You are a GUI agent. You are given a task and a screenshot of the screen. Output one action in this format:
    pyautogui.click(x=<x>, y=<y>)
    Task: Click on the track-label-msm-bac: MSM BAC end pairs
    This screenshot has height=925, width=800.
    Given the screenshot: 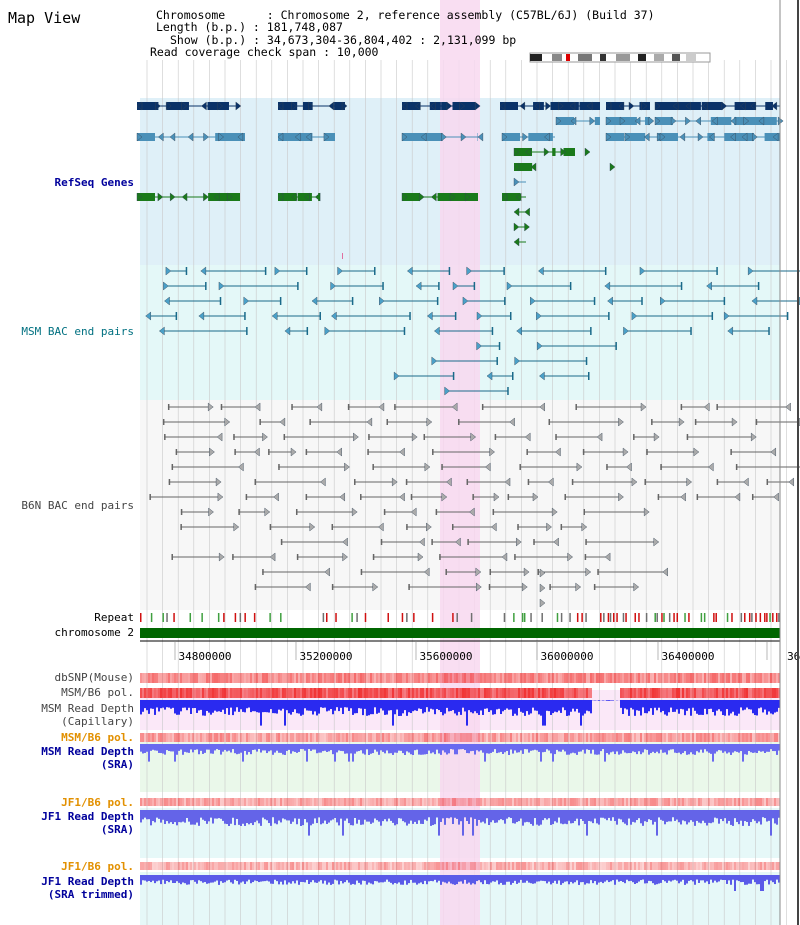 What is the action you would take?
    pyautogui.click(x=77, y=331)
    